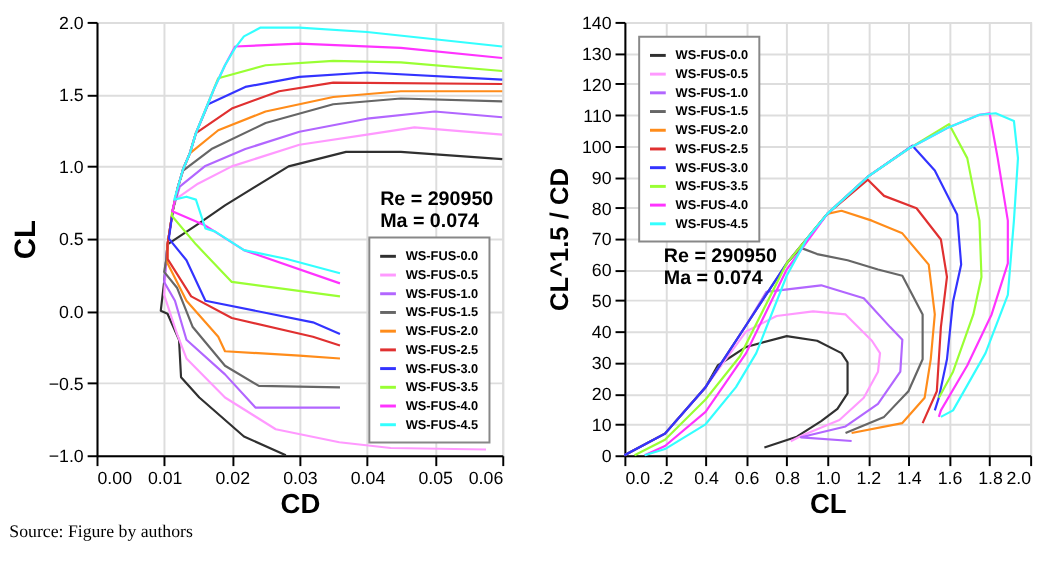  Describe the element at coordinates (300, 504) in the screenshot. I see `x-axis-title: CD` at that location.